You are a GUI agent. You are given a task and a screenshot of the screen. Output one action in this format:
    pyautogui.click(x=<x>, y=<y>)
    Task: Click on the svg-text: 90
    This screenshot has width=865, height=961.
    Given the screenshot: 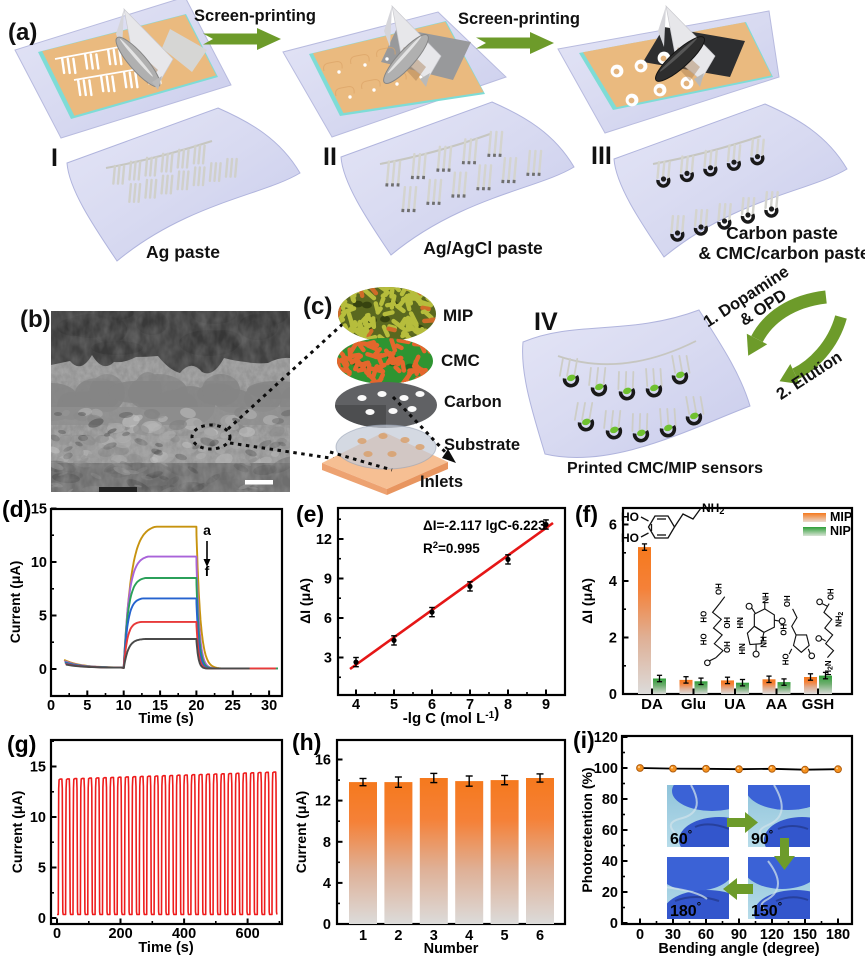 What is the action you would take?
    pyautogui.click(x=739, y=935)
    